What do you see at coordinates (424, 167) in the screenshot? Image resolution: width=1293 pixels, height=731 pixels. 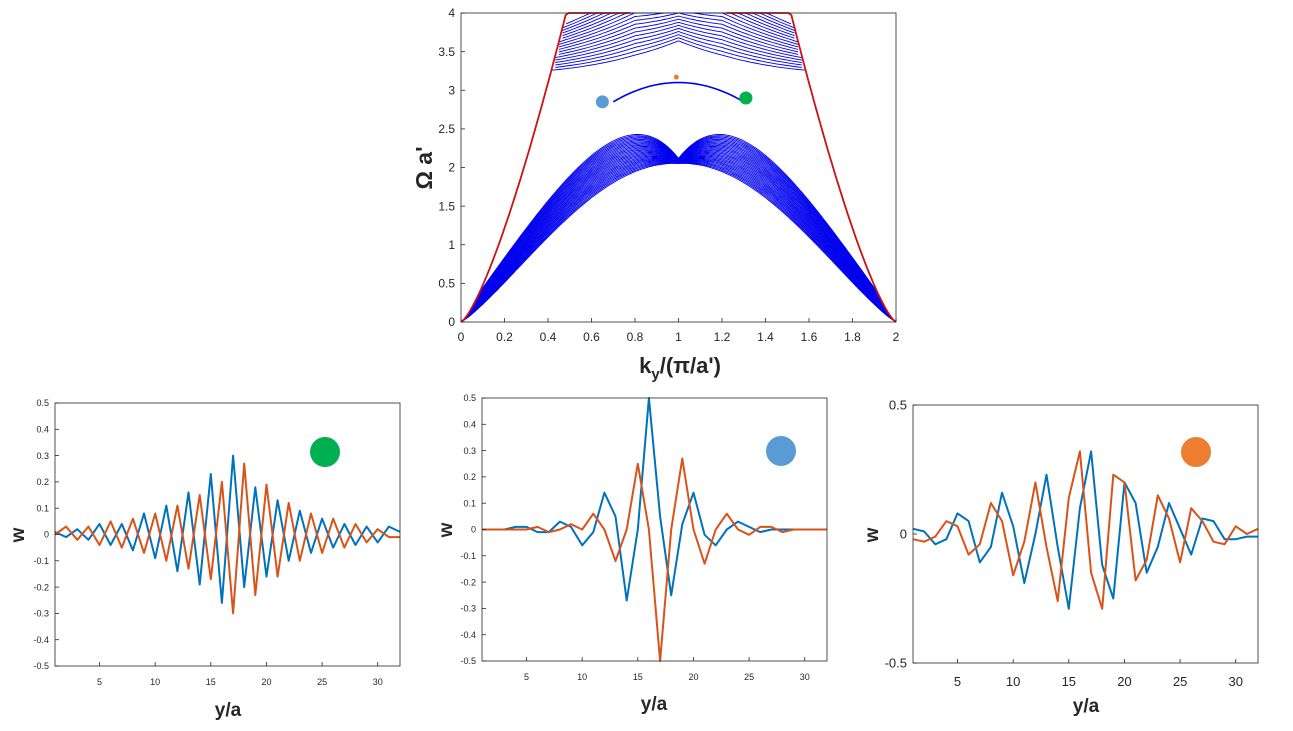 I see `dispersion-y-label: Ω a'` at bounding box center [424, 167].